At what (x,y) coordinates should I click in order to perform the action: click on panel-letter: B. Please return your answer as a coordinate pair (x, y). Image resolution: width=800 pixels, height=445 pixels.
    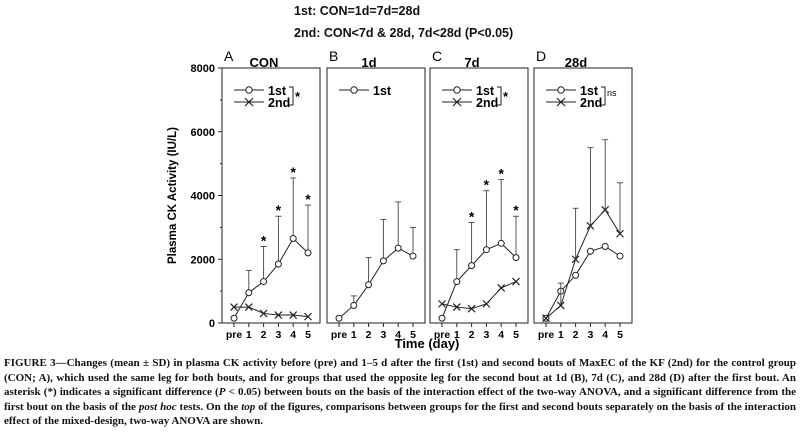
    Looking at the image, I should click on (333, 56).